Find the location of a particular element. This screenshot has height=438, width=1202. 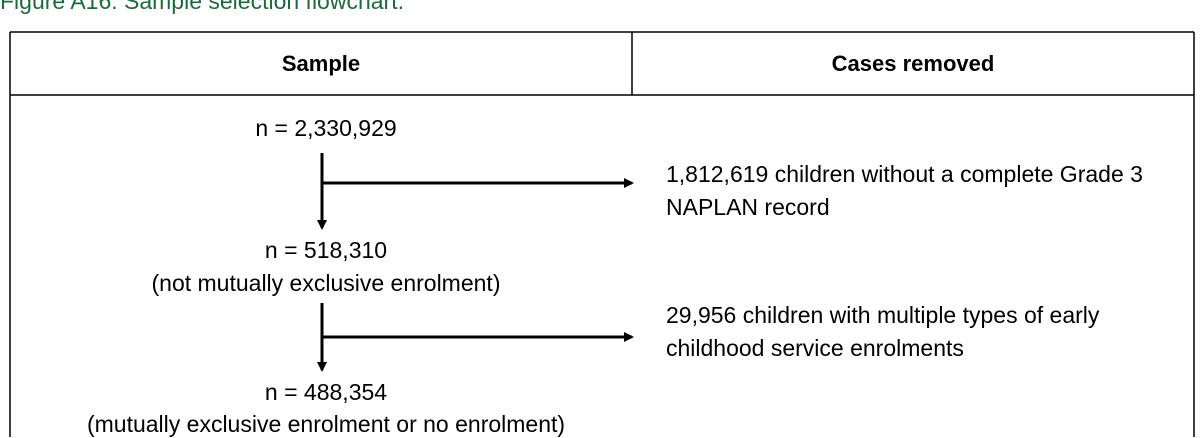

arrows is located at coordinates (475, 262).